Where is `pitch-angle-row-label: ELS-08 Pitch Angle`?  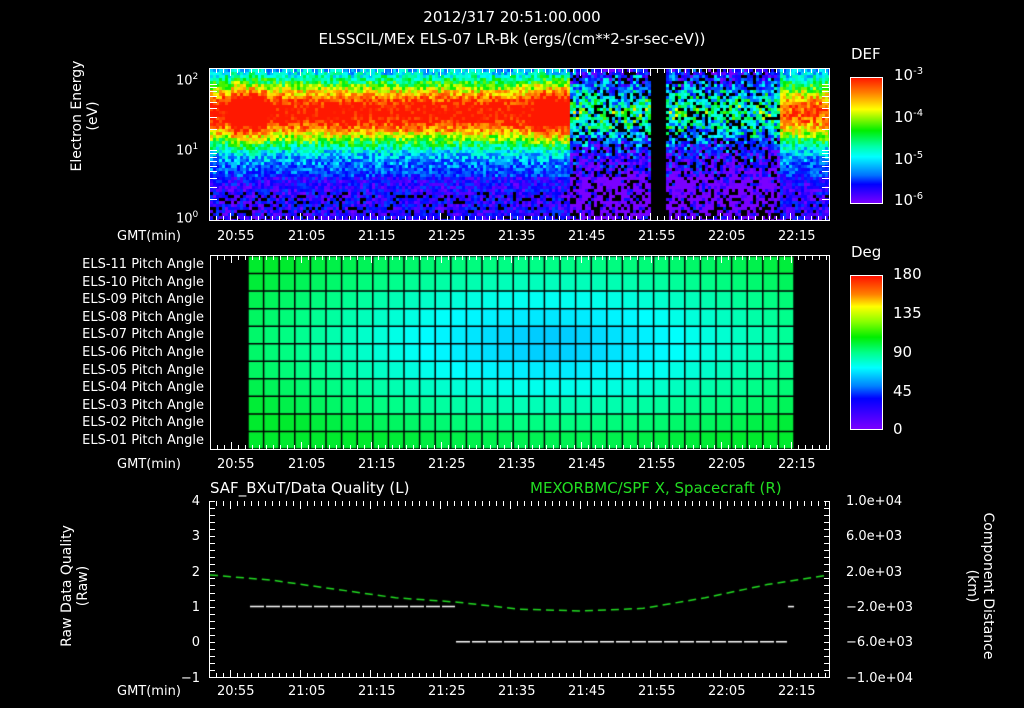
pitch-angle-row-label: ELS-08 Pitch Angle is located at coordinates (143, 317).